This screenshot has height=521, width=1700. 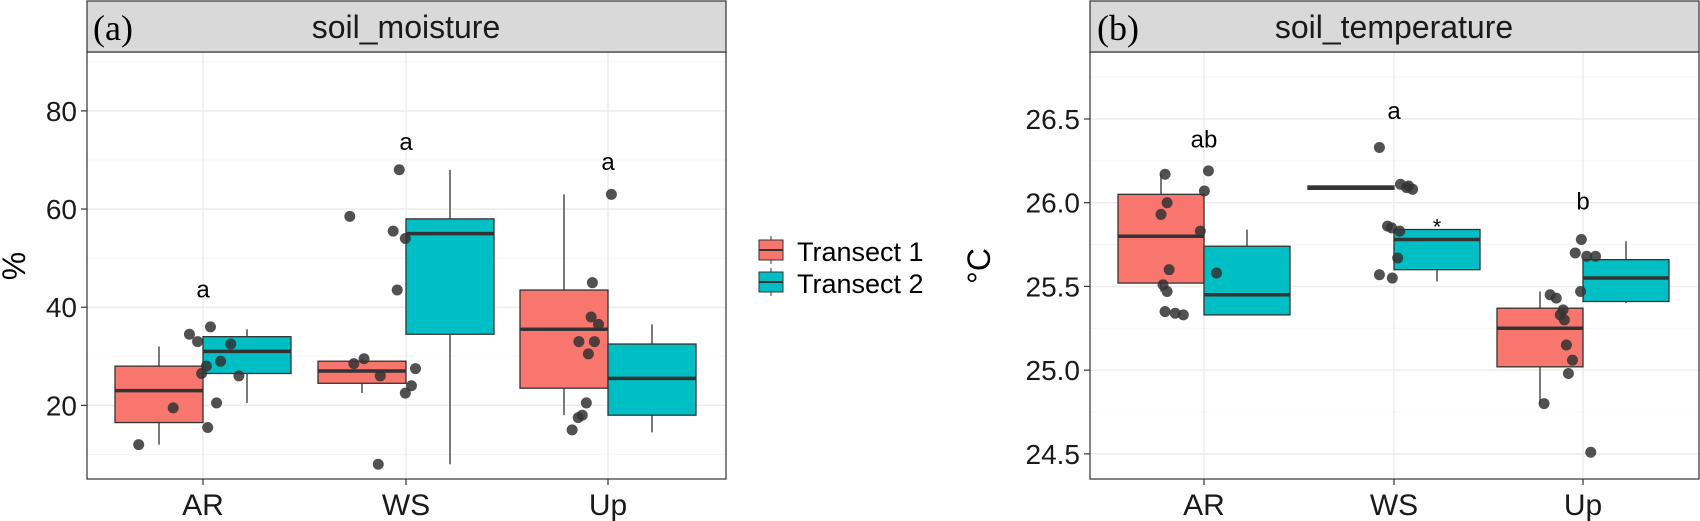 I want to click on y-tick-label: 80, so click(x=61, y=111).